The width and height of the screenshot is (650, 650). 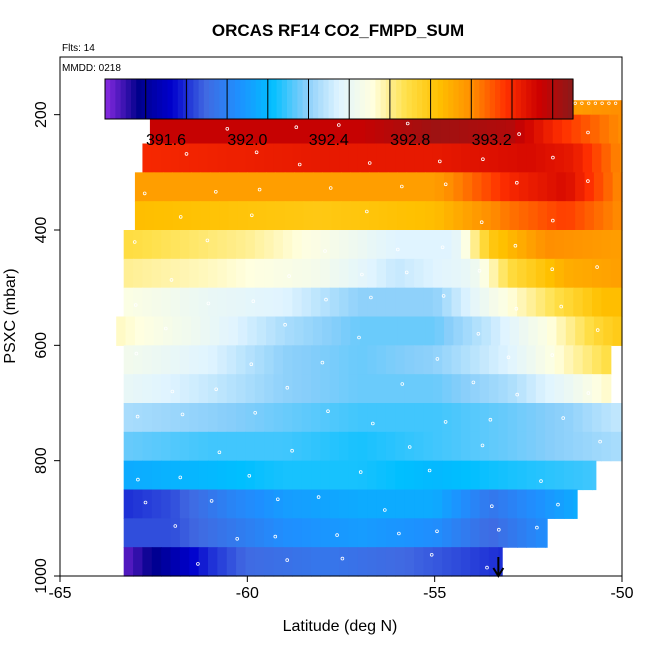 What do you see at coordinates (621, 593) in the screenshot?
I see `x-tick-label: -50` at bounding box center [621, 593].